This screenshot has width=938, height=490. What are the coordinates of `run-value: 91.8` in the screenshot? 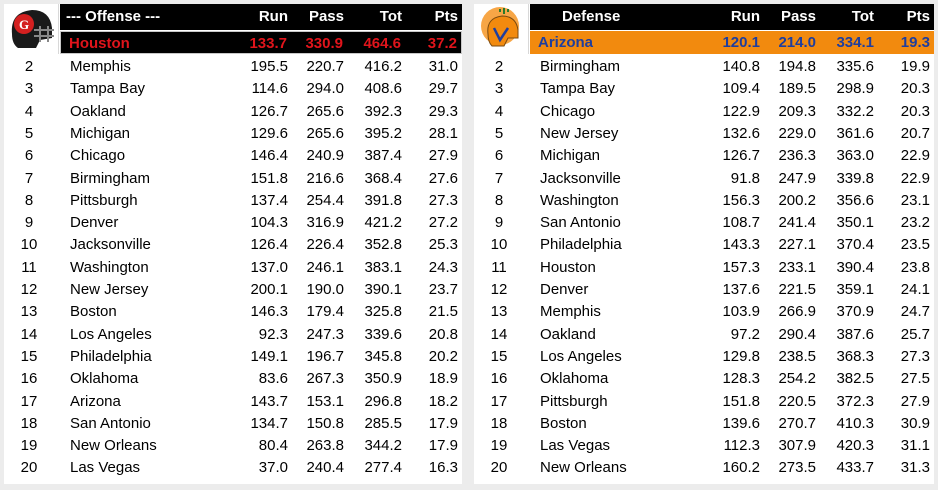 It's located at (745, 178).